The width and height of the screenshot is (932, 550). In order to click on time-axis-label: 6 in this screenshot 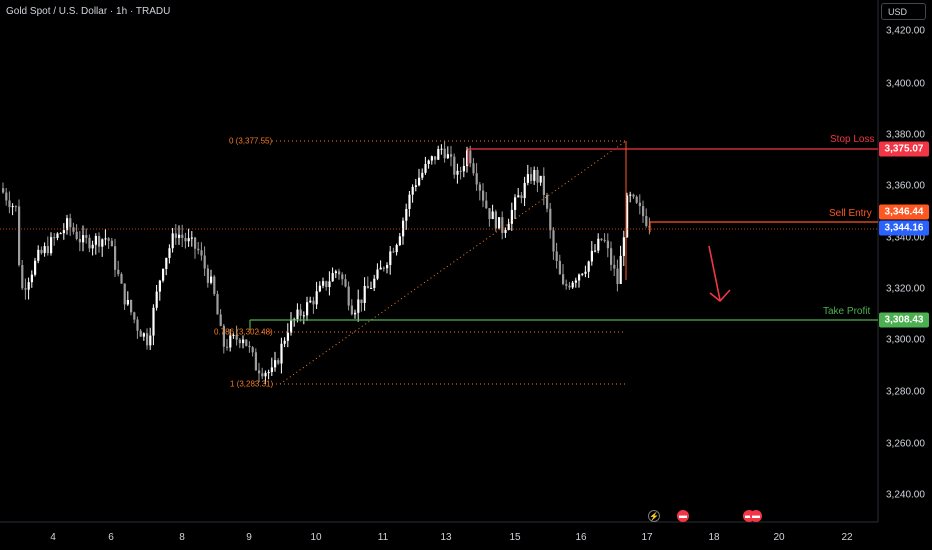, I will do `click(111, 537)`.